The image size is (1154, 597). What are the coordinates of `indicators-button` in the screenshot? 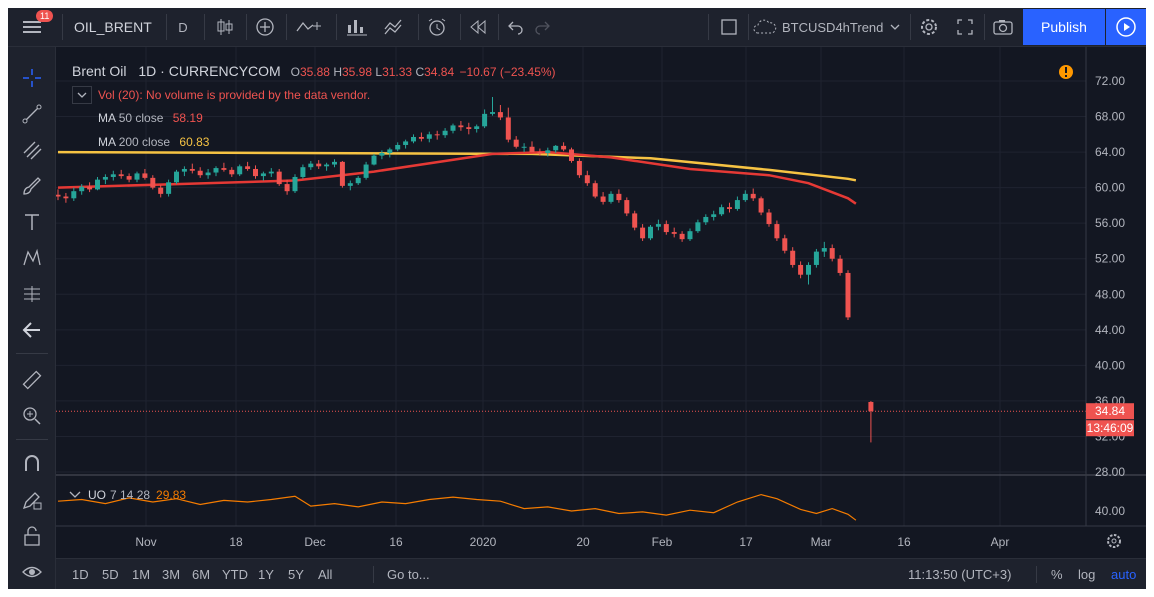 It's located at (309, 27).